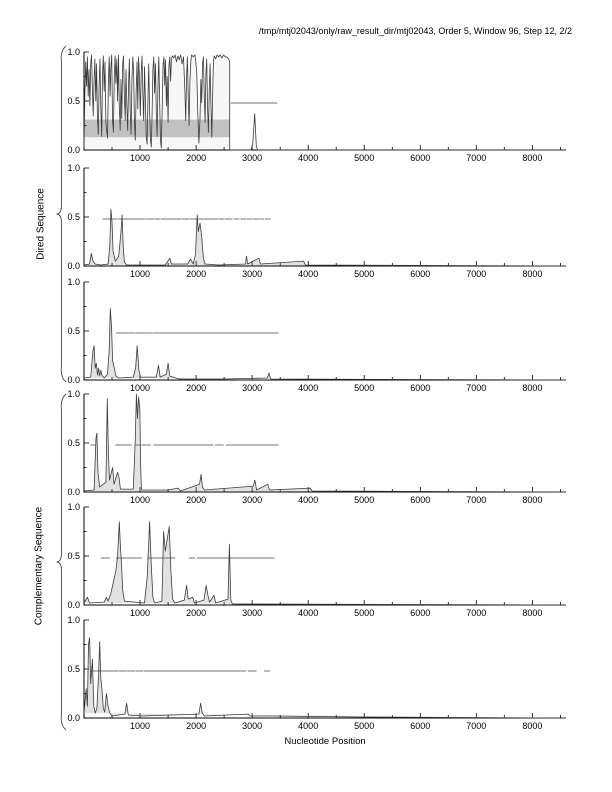  I want to click on group-brace-direct, so click(61, 214).